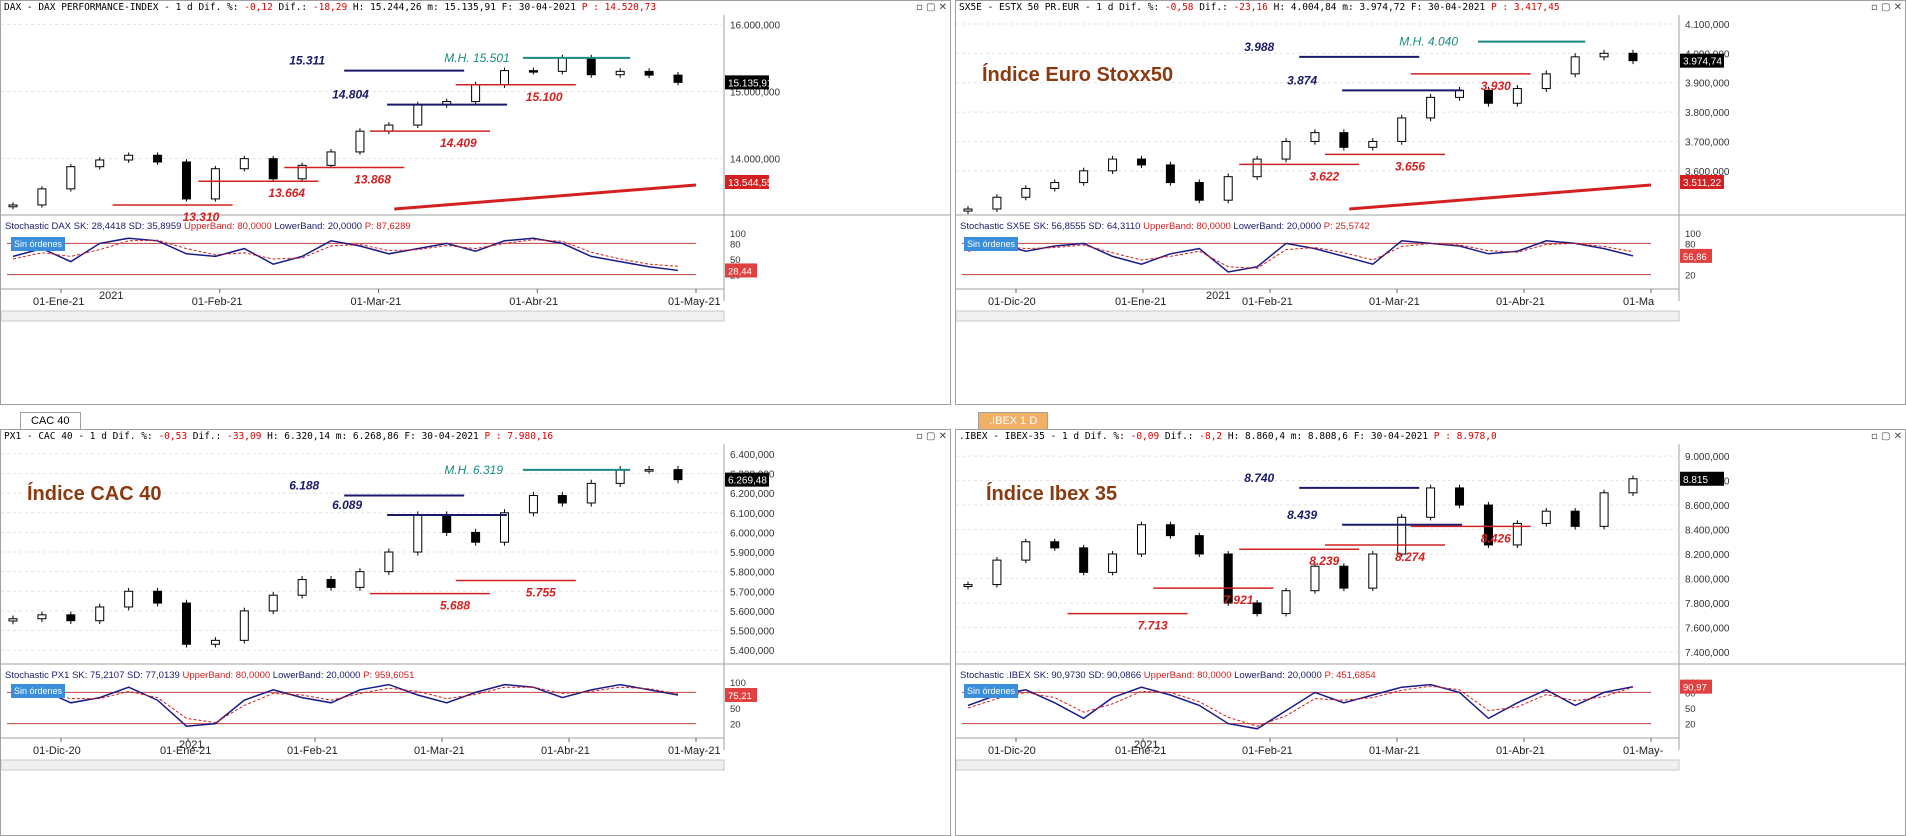  What do you see at coordinates (1695, 257) in the screenshot?
I see `stoch-tag: 56,86` at bounding box center [1695, 257].